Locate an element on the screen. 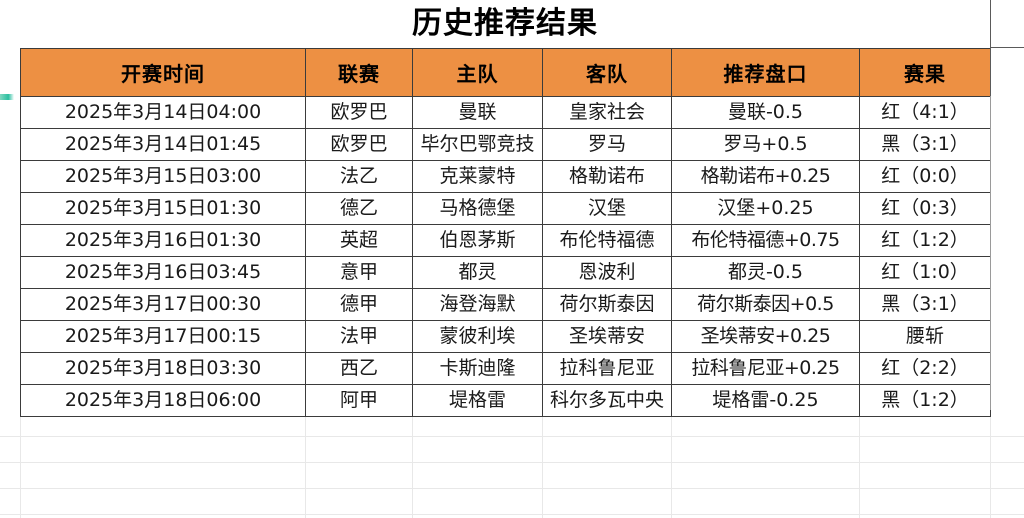 The width and height of the screenshot is (1024, 518). cell-result: 红（1:0） is located at coordinates (925, 272).